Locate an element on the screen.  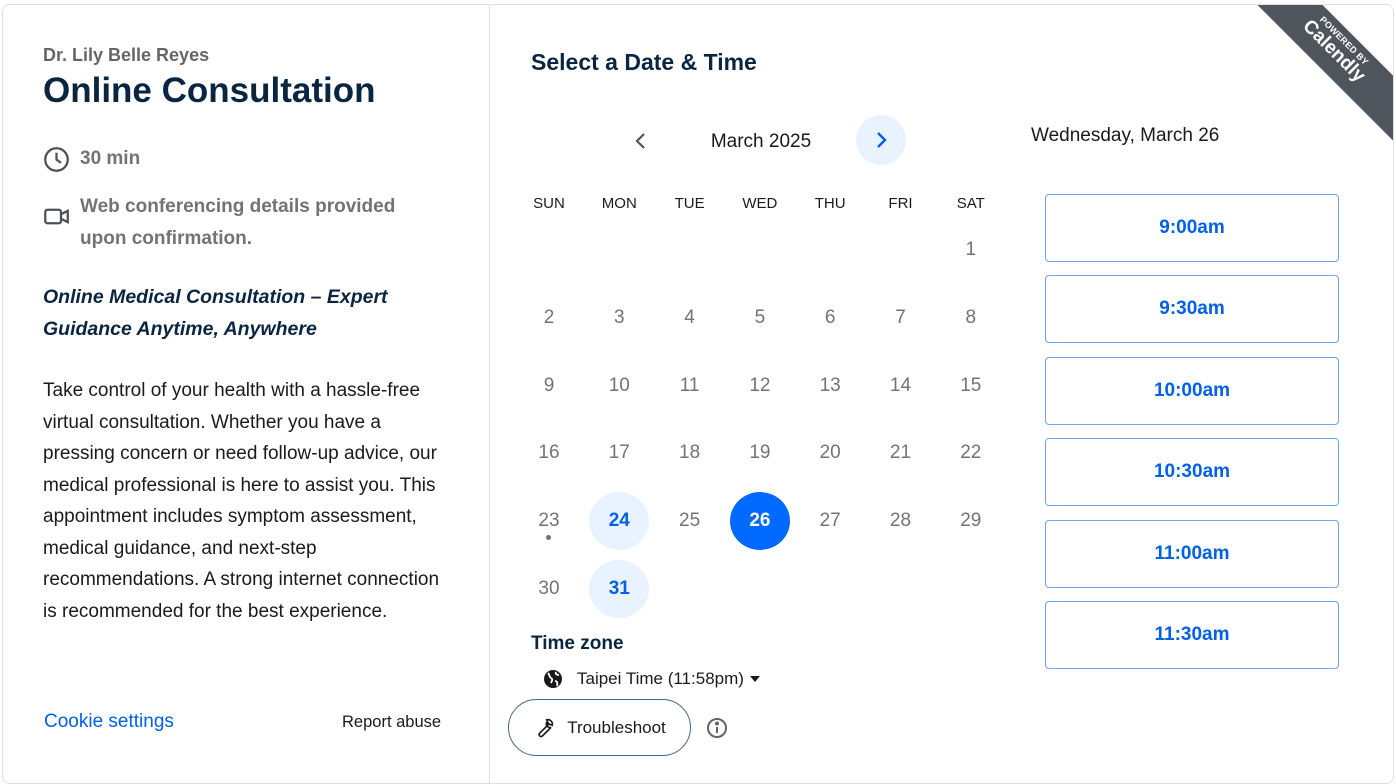
calendar-day: 5 is located at coordinates (760, 318).